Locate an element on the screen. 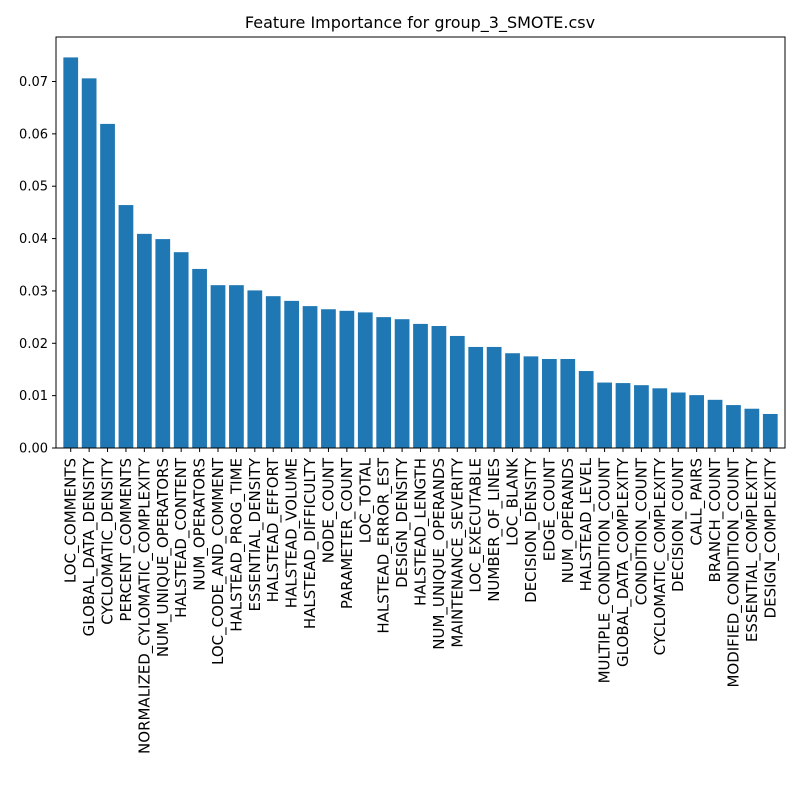  x-tick-label: MAINTENANCE_SEVERITY is located at coordinates (457, 552).